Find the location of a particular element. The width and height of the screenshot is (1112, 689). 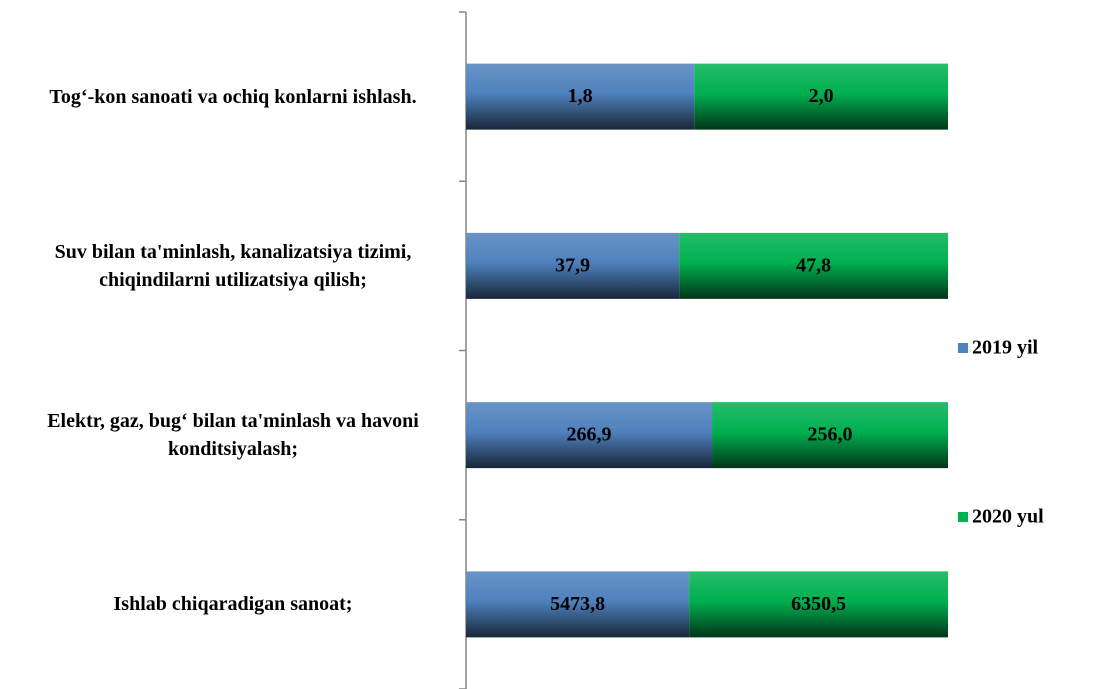

value-label: 47,8 is located at coordinates (813, 265).